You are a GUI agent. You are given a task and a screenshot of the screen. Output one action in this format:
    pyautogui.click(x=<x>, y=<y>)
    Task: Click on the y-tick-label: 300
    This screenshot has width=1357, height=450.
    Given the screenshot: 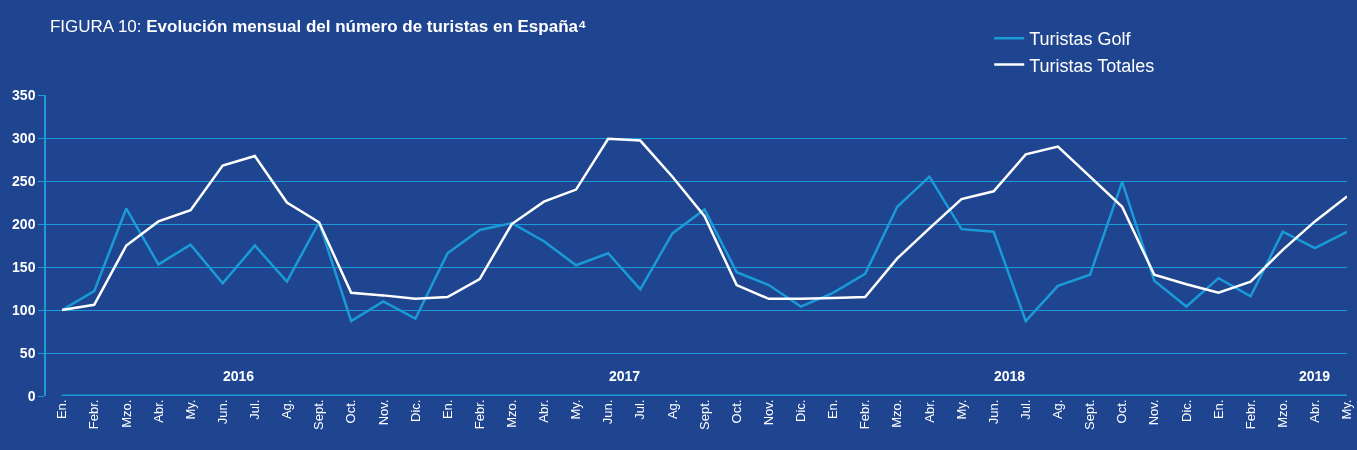 What is the action you would take?
    pyautogui.click(x=24, y=137)
    